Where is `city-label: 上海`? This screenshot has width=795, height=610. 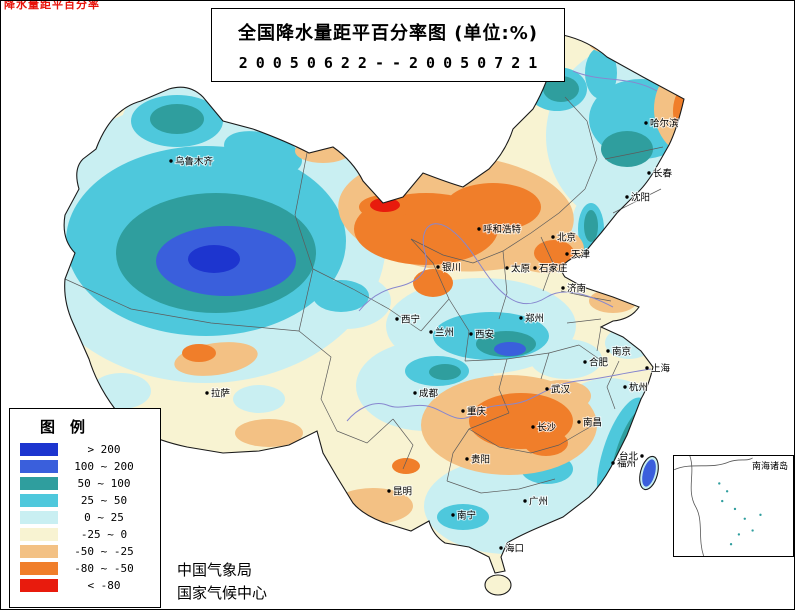 city-label: 上海 is located at coordinates (661, 369).